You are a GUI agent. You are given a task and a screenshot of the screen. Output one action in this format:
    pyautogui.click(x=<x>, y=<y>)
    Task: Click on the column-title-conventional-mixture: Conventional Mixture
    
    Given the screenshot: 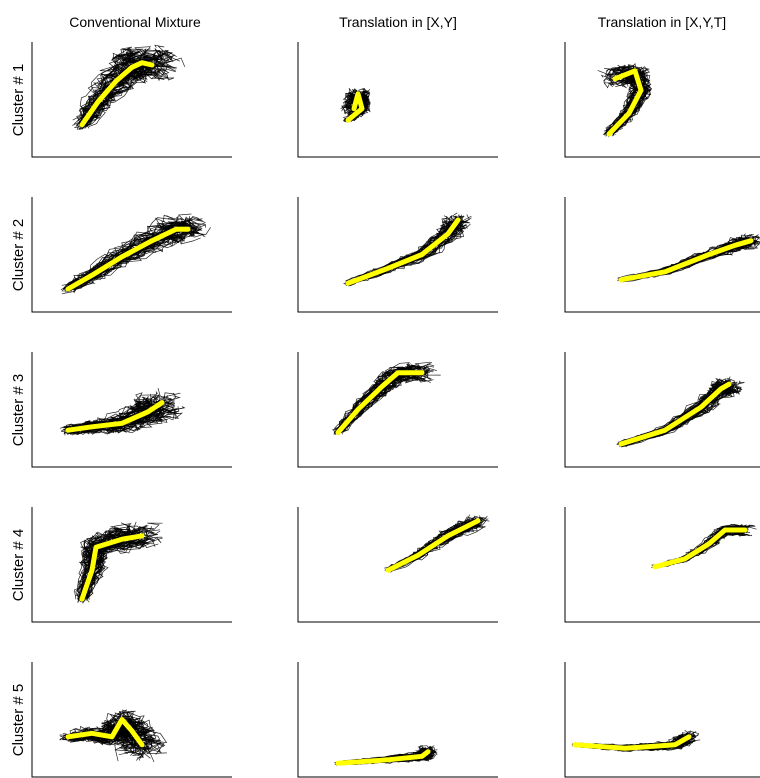 What is the action you would take?
    pyautogui.click(x=135, y=22)
    